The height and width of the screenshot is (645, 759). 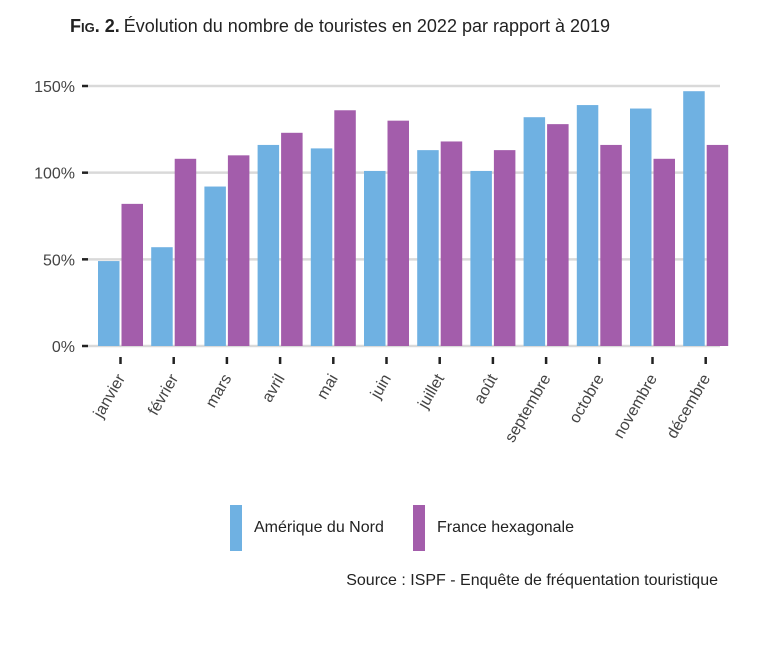 I want to click on x-tick-label: août, so click(x=486, y=389).